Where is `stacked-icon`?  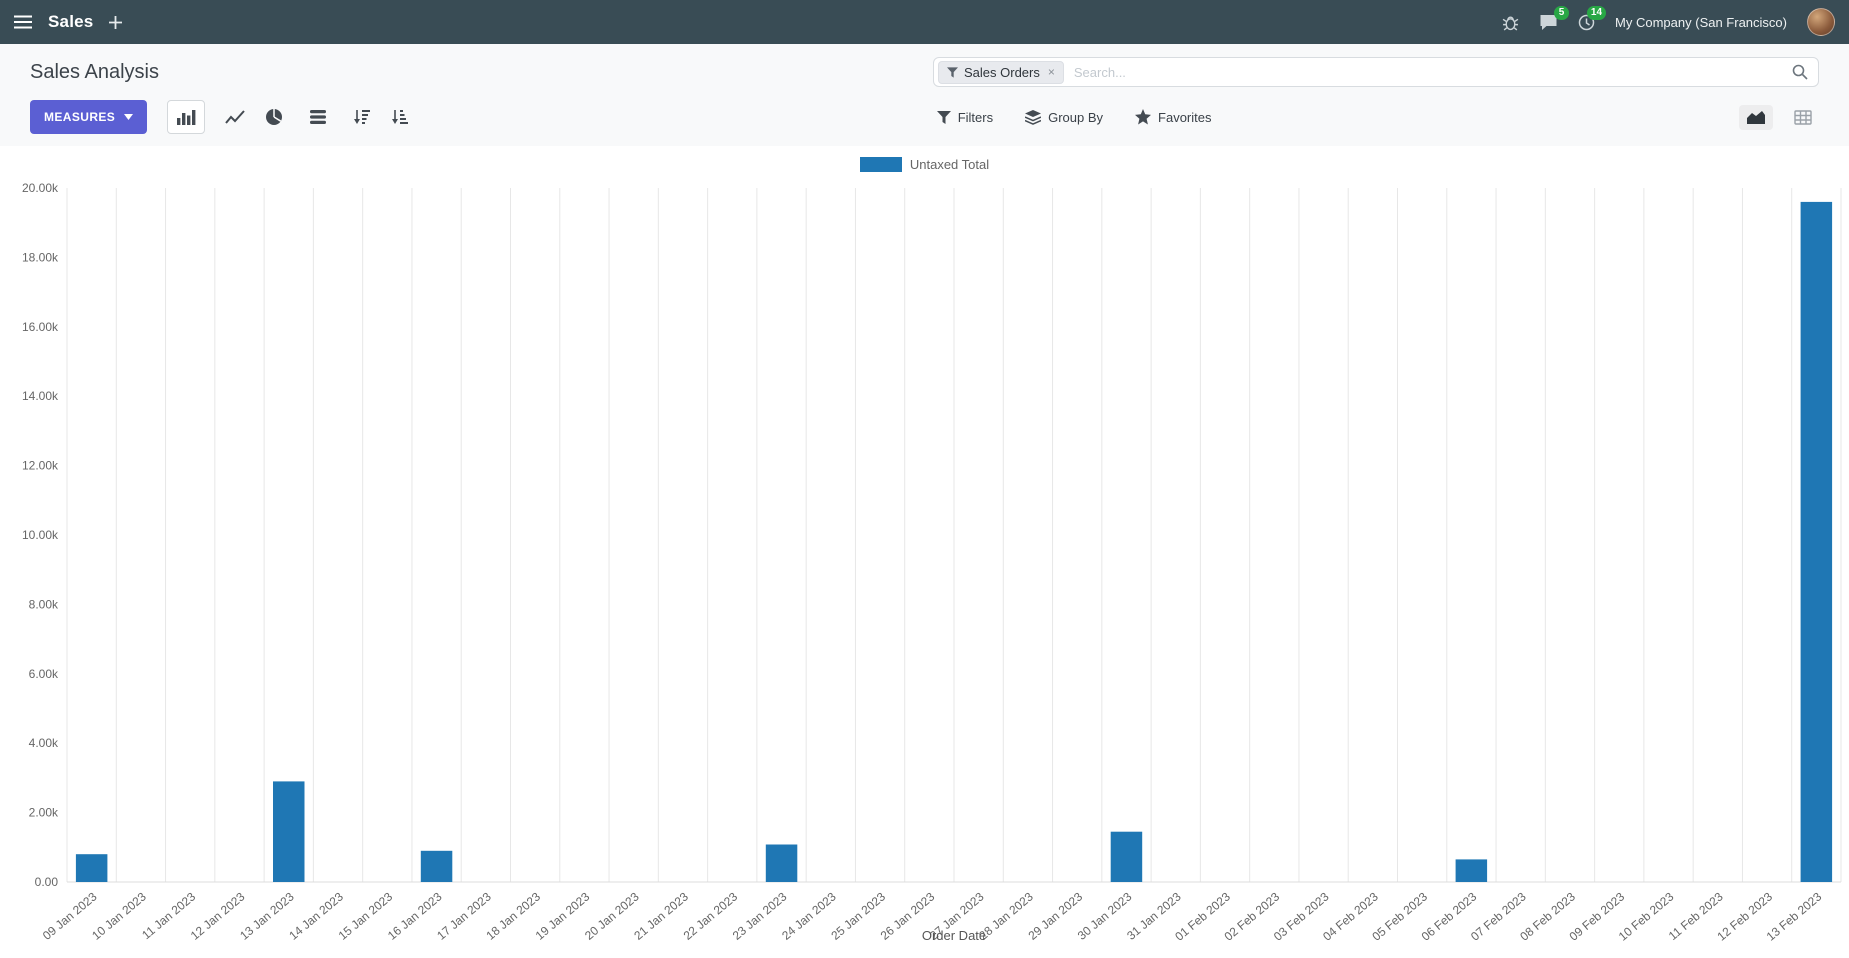 stacked-icon is located at coordinates (318, 117).